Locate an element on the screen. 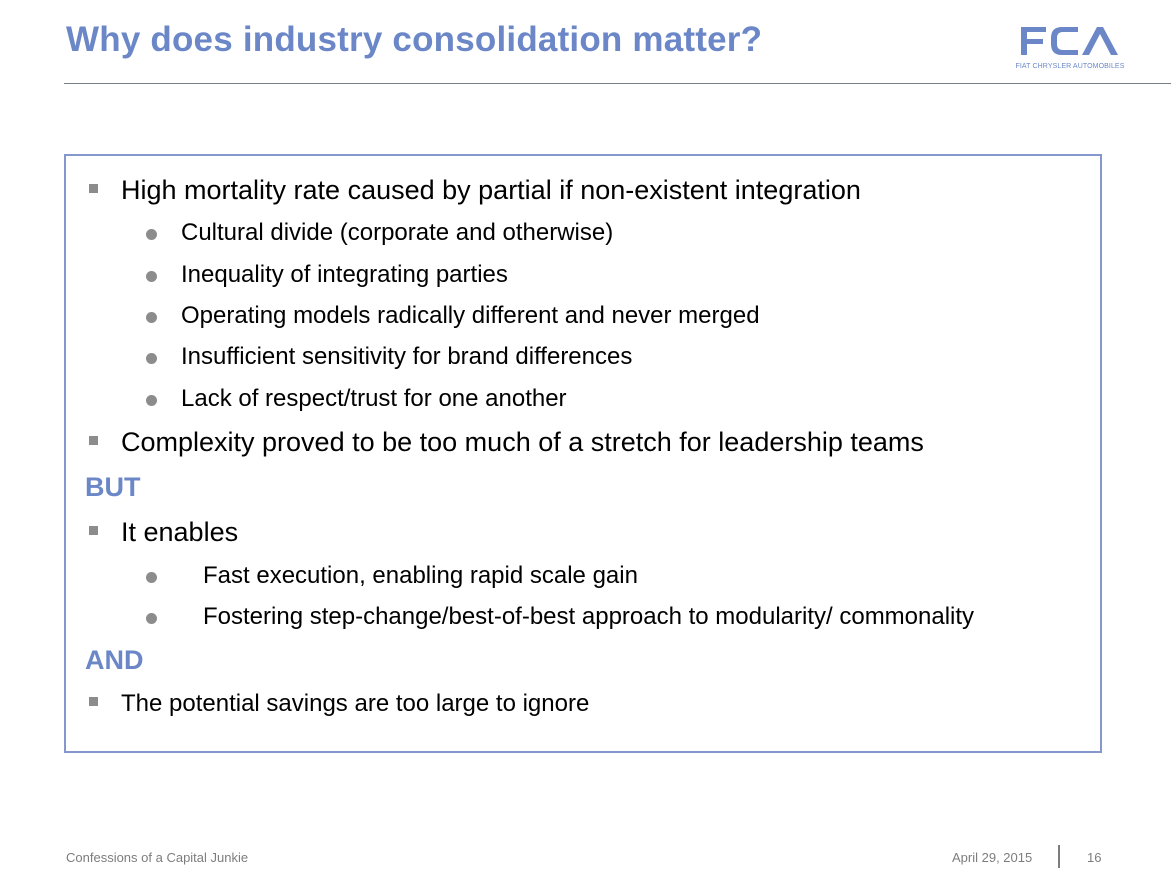 This screenshot has height=877, width=1171. sub-bullet-respect: Lack of respect/trust for one another is located at coordinates (374, 398).